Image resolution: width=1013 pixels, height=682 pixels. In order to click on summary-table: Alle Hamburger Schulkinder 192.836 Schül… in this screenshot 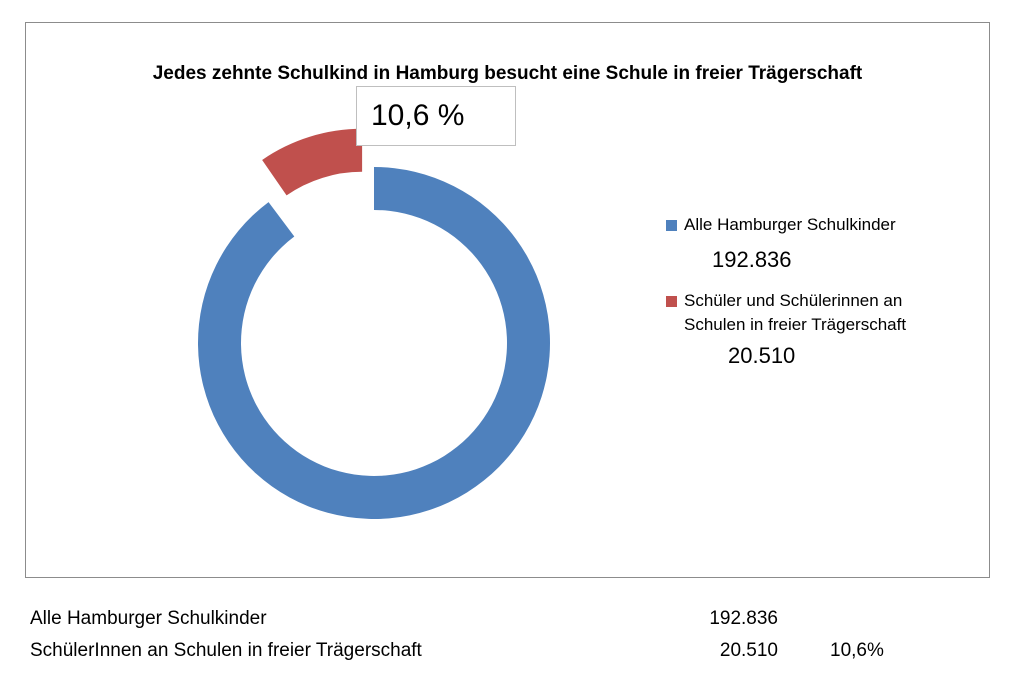, I will do `click(480, 635)`.